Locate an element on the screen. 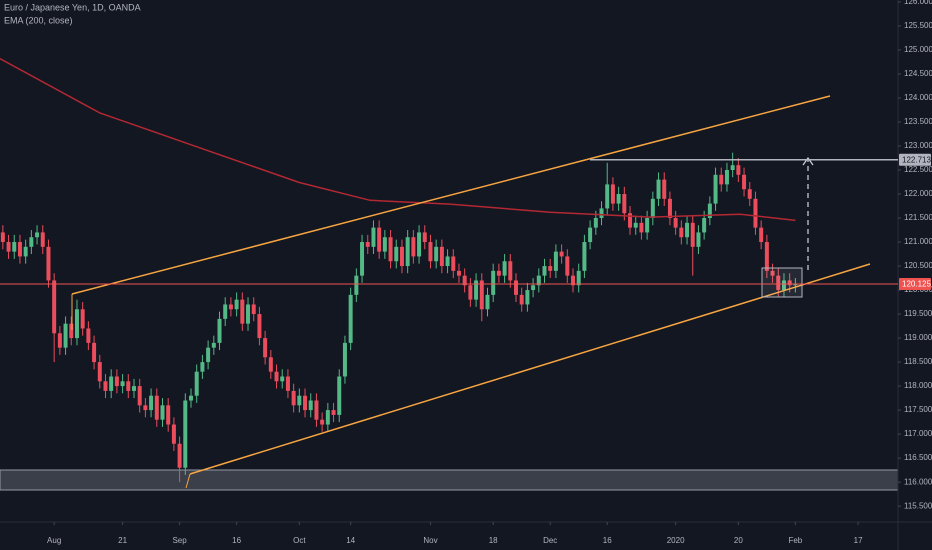  y-tick-label: 120.500 is located at coordinates (918, 265).